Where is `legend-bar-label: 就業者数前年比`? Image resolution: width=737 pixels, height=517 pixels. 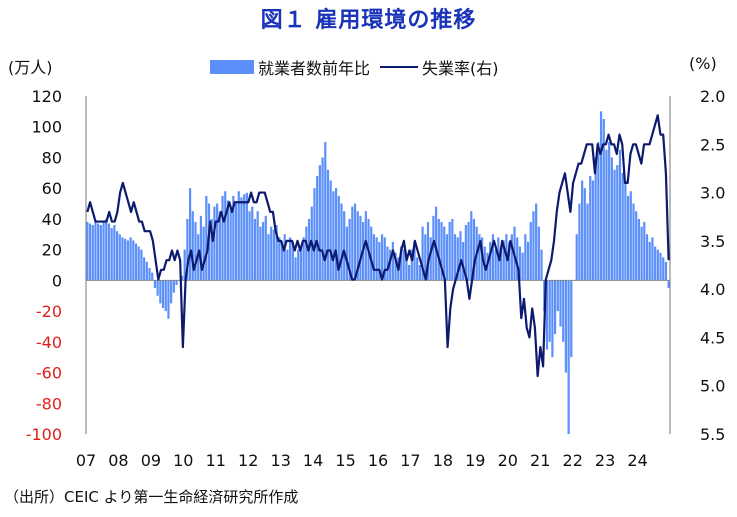
legend-bar-label: 就業者数前年比 is located at coordinates (314, 68).